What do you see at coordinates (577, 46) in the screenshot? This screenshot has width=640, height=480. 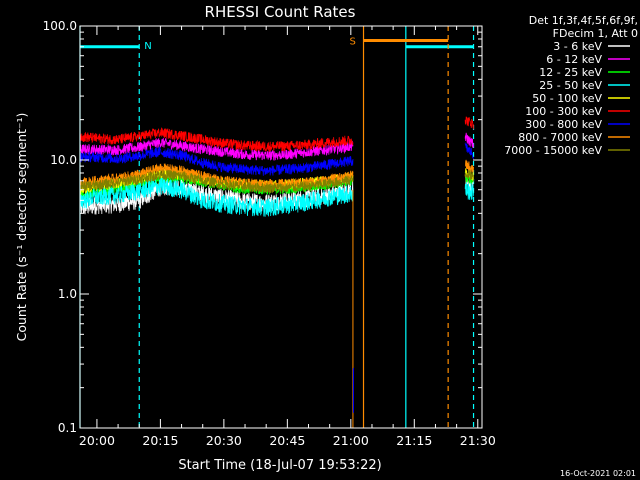 I see `legend-entry-label: 3 - 6 keV` at bounding box center [577, 46].